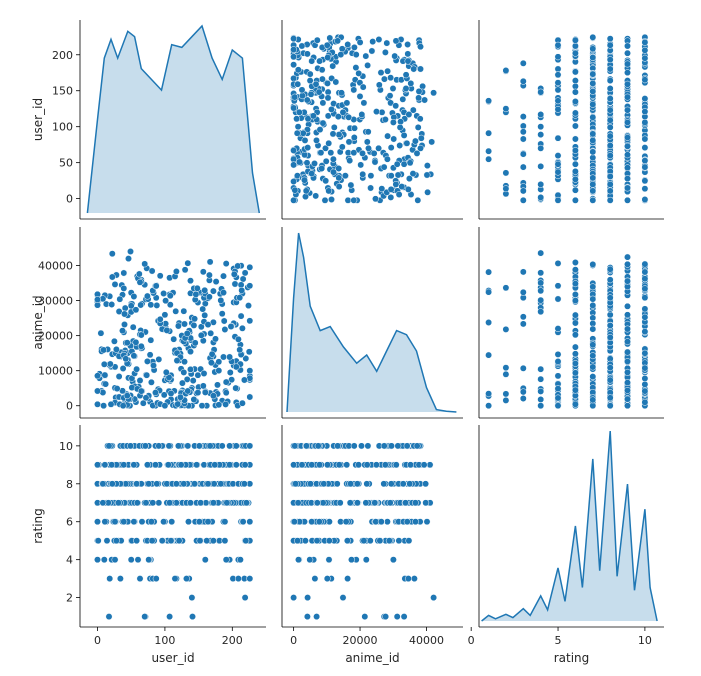 Image resolution: width=701 pixels, height=676 pixels. I want to click on x-tick-label: 20000, so click(360, 640).